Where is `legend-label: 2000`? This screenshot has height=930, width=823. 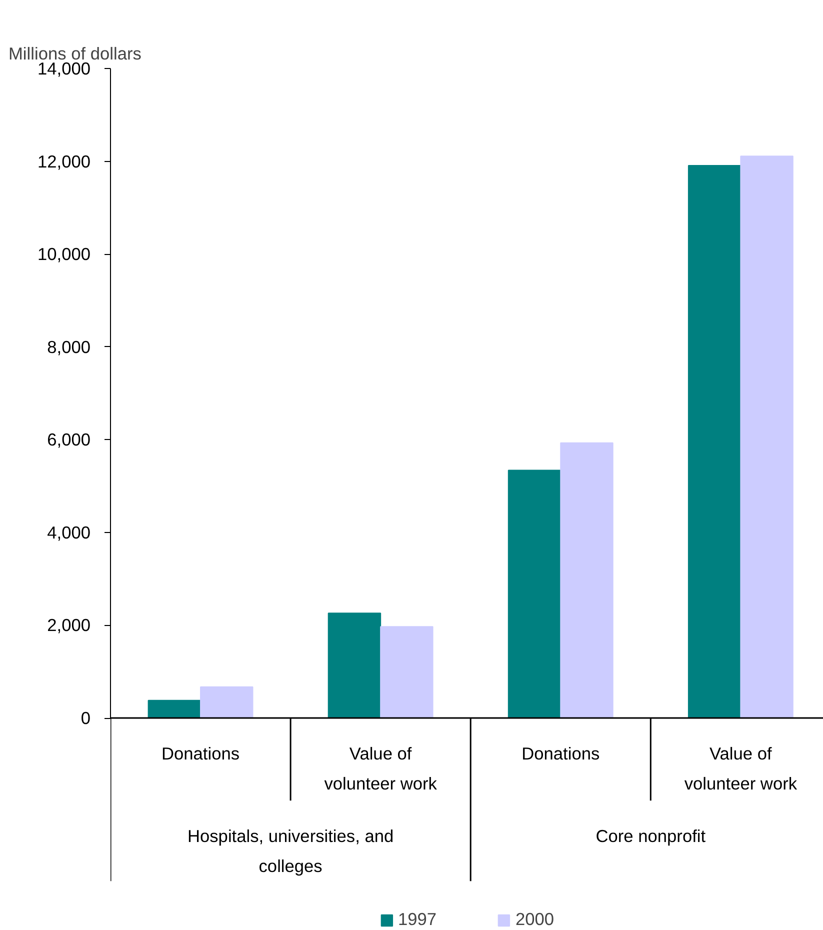 legend-label: 2000 is located at coordinates (535, 919).